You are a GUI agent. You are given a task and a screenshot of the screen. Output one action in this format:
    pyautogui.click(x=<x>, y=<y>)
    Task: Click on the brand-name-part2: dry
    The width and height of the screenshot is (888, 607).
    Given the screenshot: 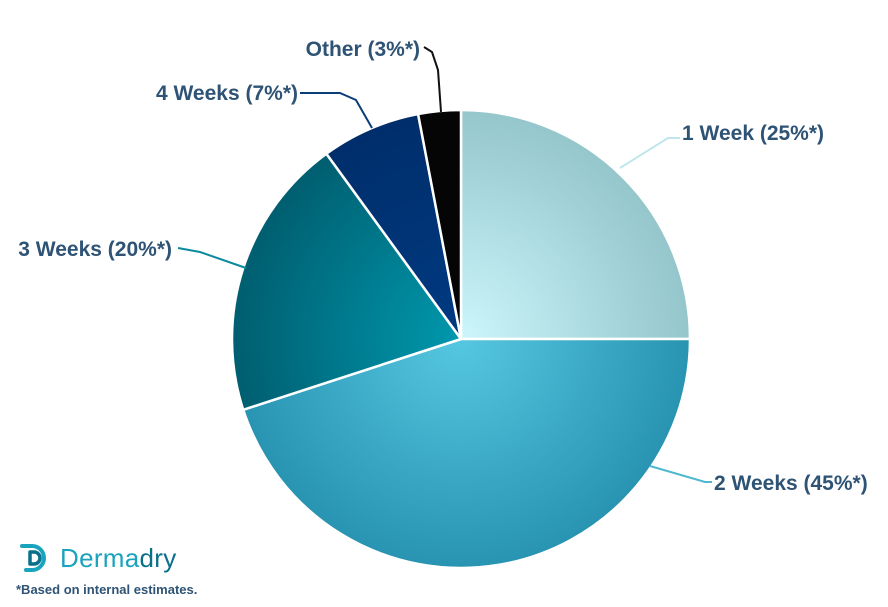 What is the action you would take?
    pyautogui.click(x=158, y=557)
    